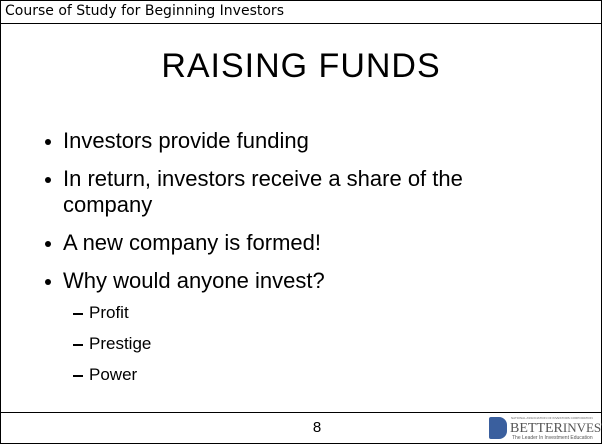 Image resolution: width=602 pixels, height=444 pixels. What do you see at coordinates (301, 12) in the screenshot?
I see `header: Course of Study for Beginning Investors` at bounding box center [301, 12].